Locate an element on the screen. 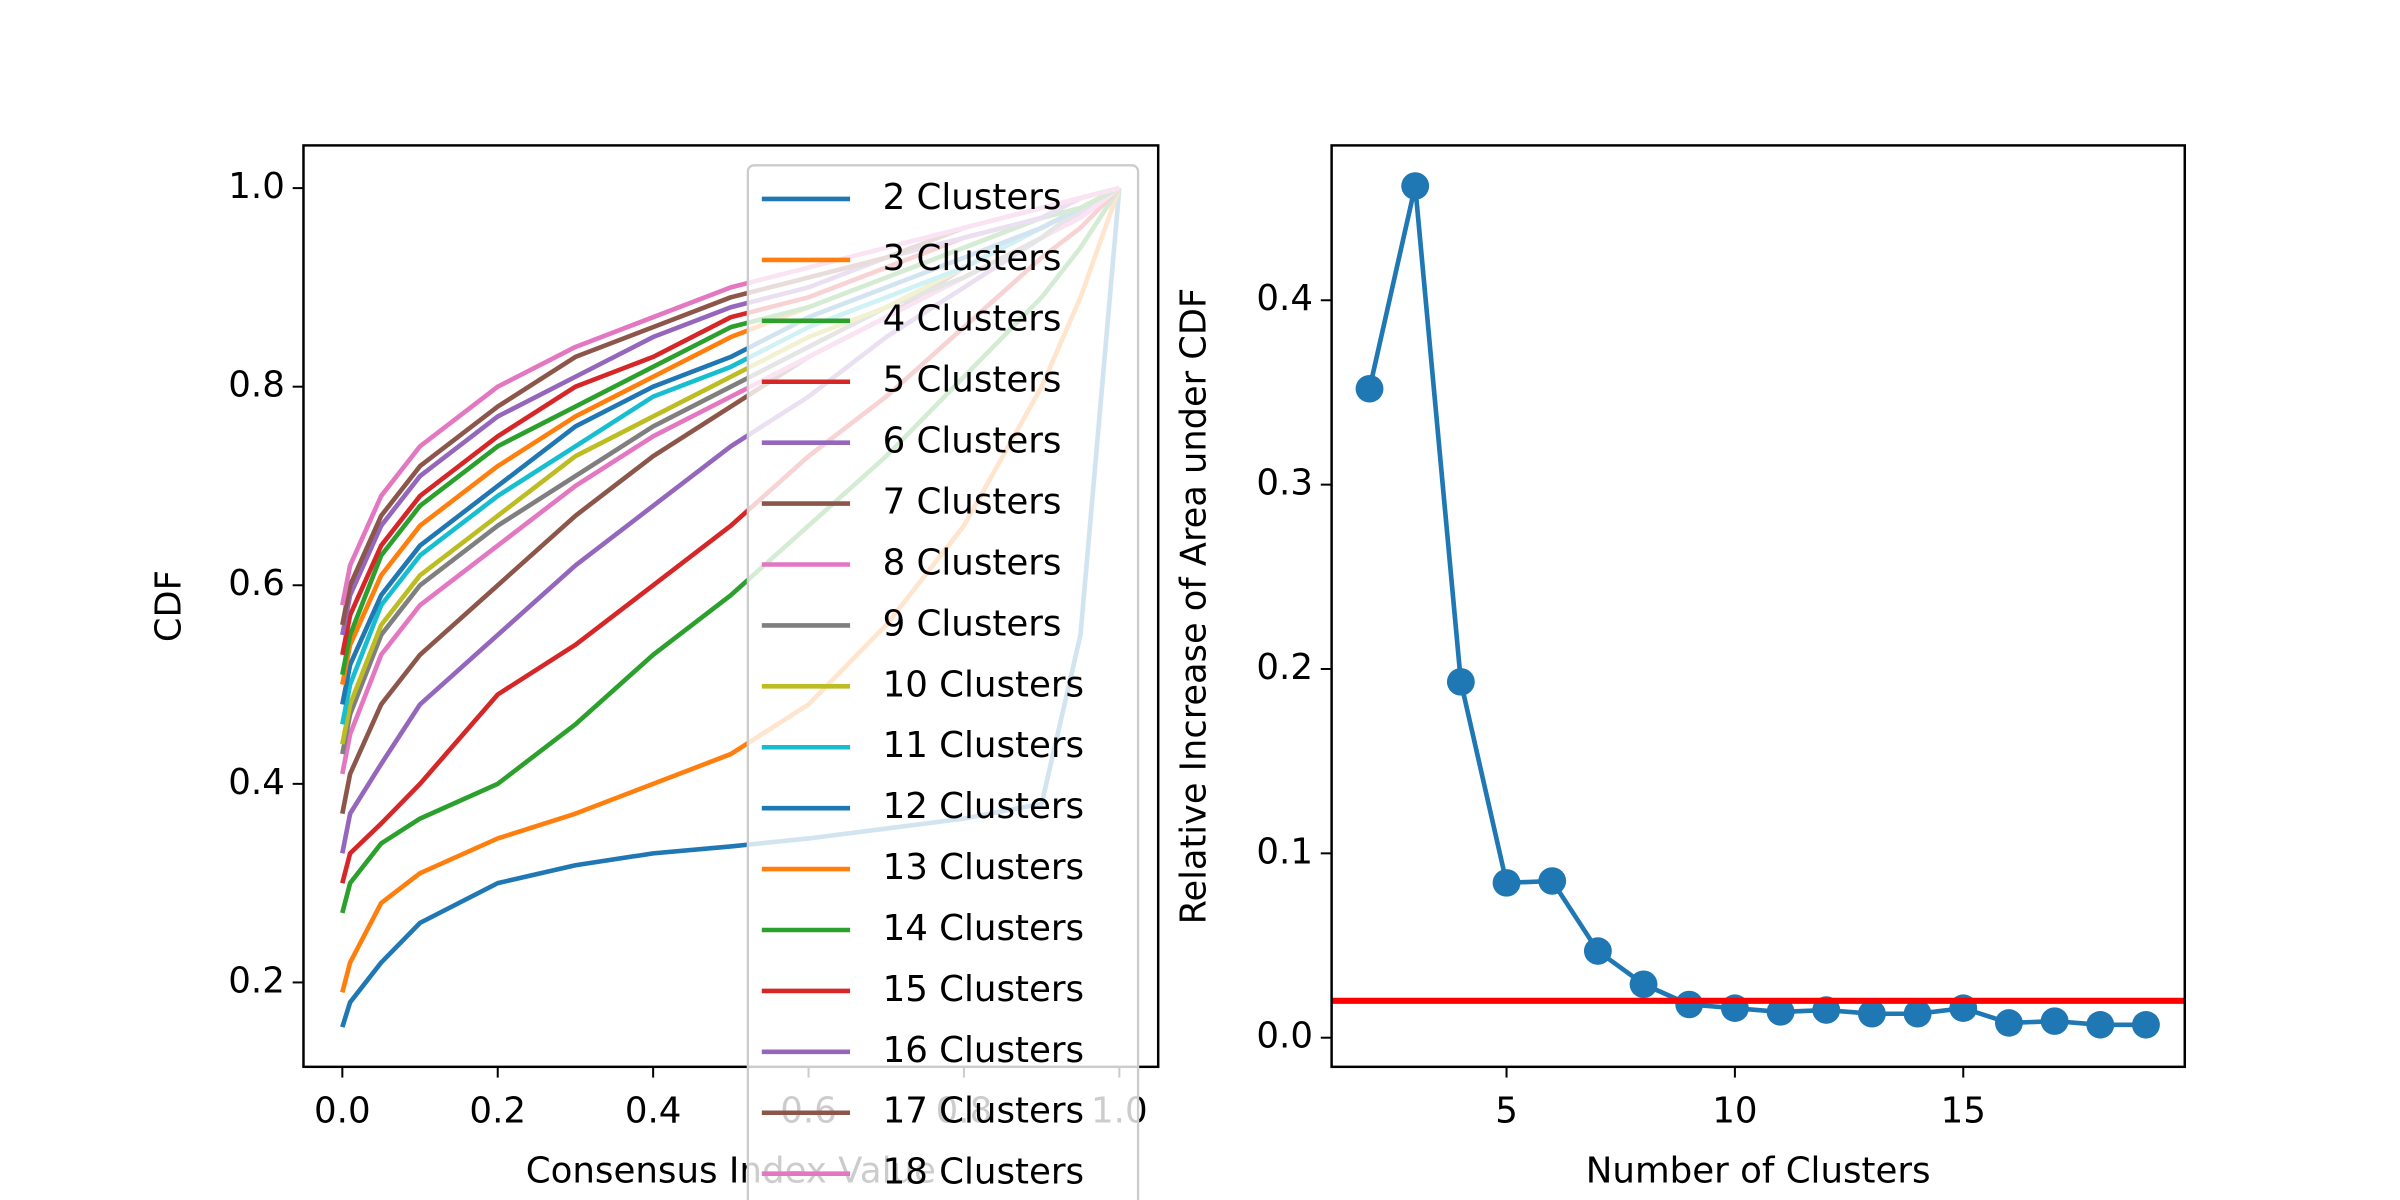 This screenshot has width=2400, height=1200. y-tick-label: 0.3 is located at coordinates (1284, 483).